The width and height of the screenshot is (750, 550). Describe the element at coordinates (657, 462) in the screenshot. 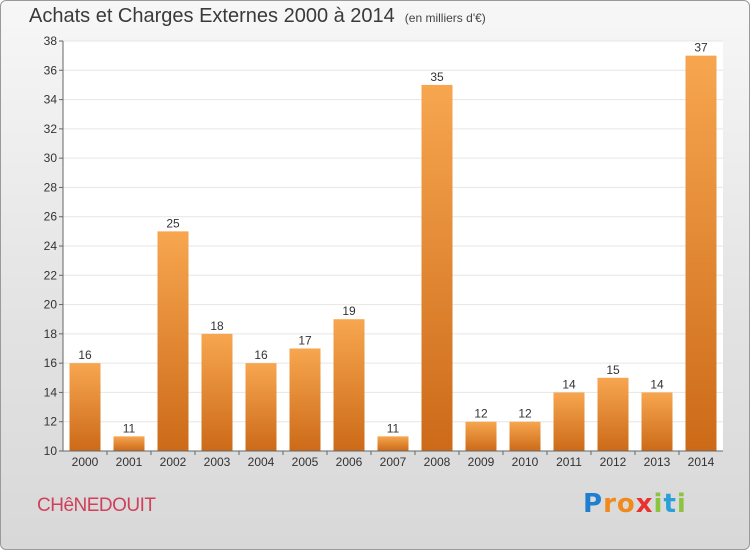

I see `x-tick-label: 2013` at that location.